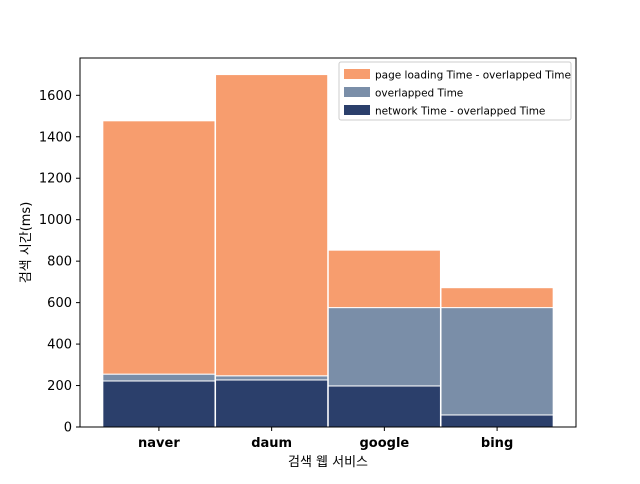 This screenshot has height=484, width=640. I want to click on y-tick-label: 400, so click(59, 345).